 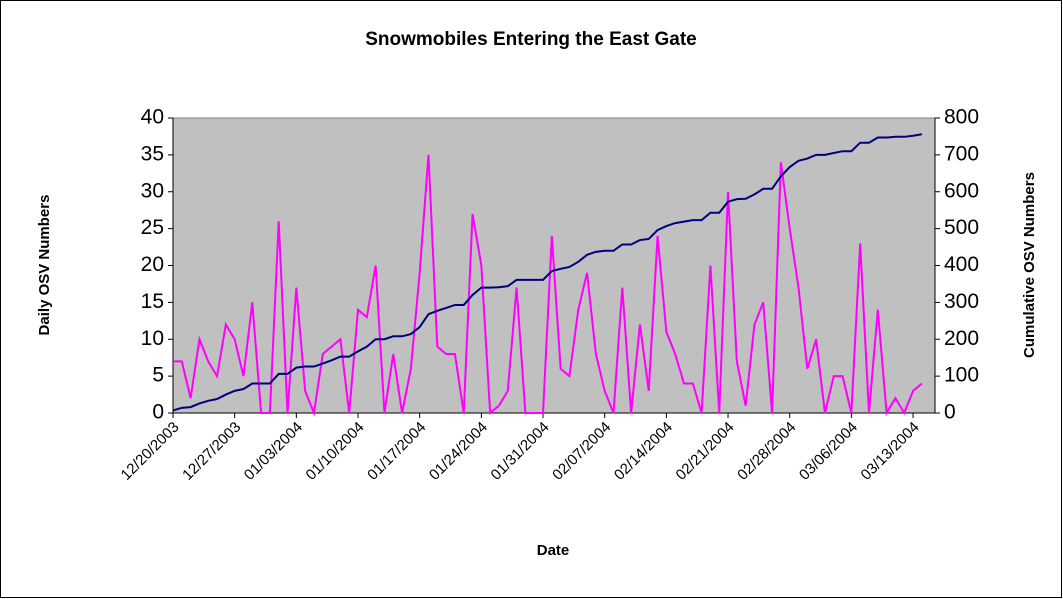 What do you see at coordinates (158, 375) in the screenshot?
I see `y-tick-label: 5` at bounding box center [158, 375].